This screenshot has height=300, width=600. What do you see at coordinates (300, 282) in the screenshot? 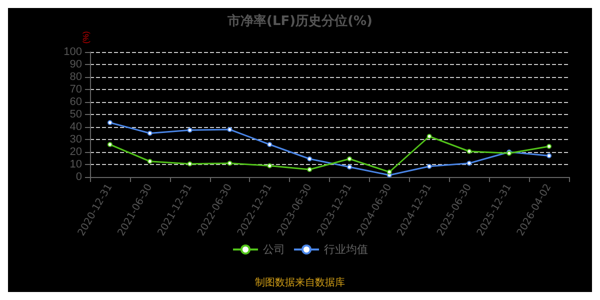
I see `text: 制图数据来自数据库` at bounding box center [300, 282].